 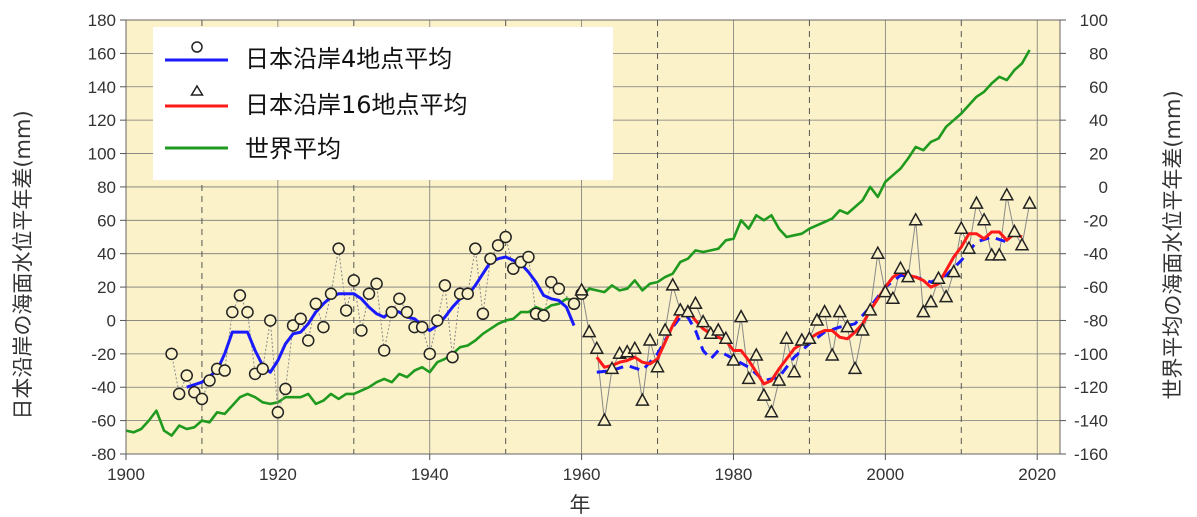 I want to click on y-tick-label: 20, so click(x=106, y=287).